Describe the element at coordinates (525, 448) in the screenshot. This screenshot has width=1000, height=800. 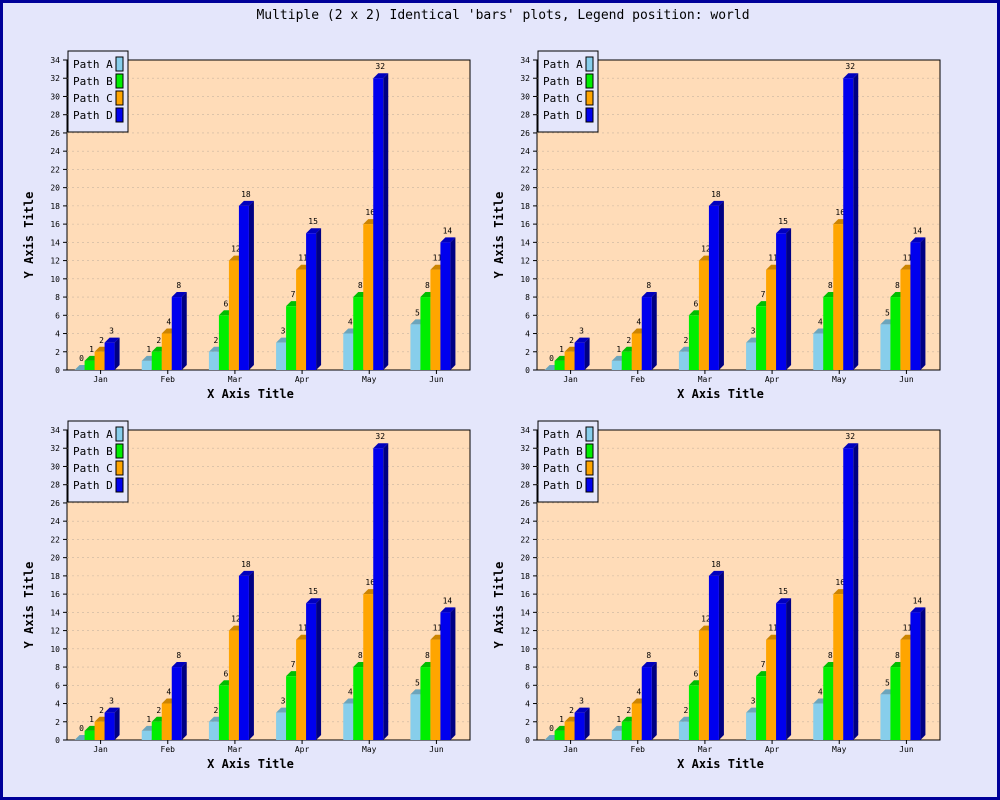
I see `y-tick-label: 32` at that location.